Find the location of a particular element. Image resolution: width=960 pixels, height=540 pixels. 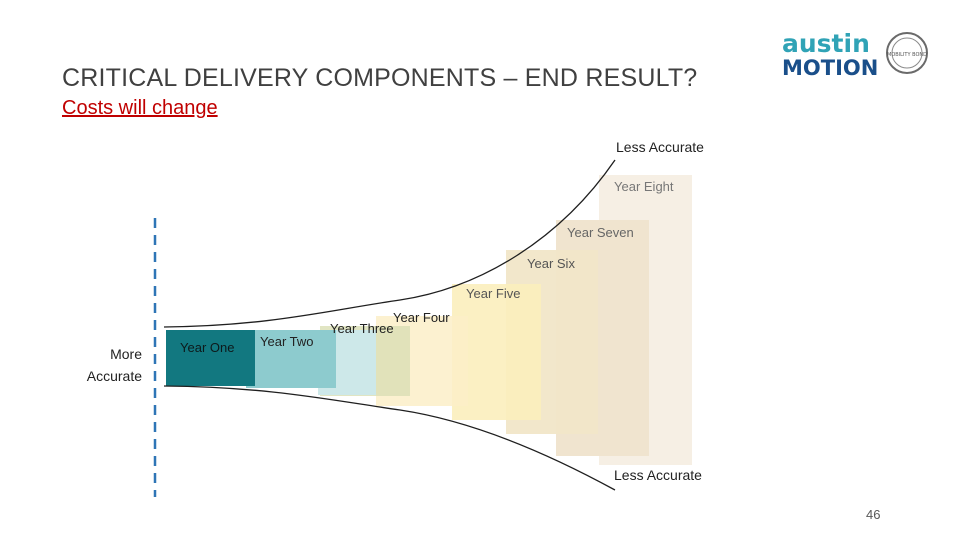

year-five-label: Year Five is located at coordinates (493, 293).